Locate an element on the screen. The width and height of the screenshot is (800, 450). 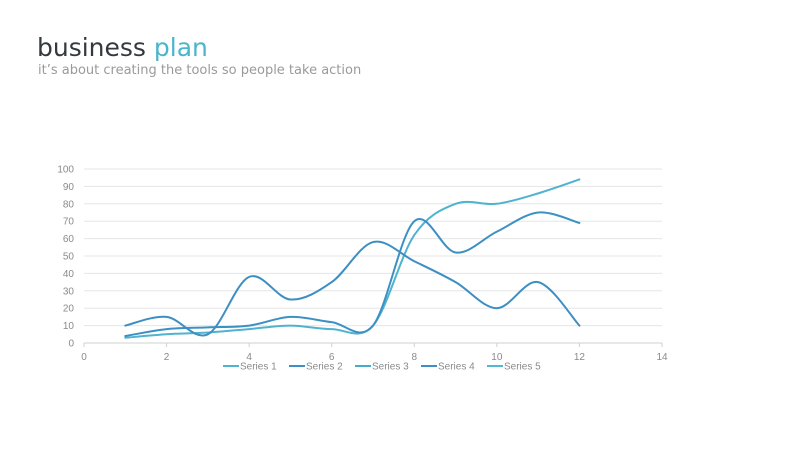
y-tick-label: 90 is located at coordinates (69, 187).